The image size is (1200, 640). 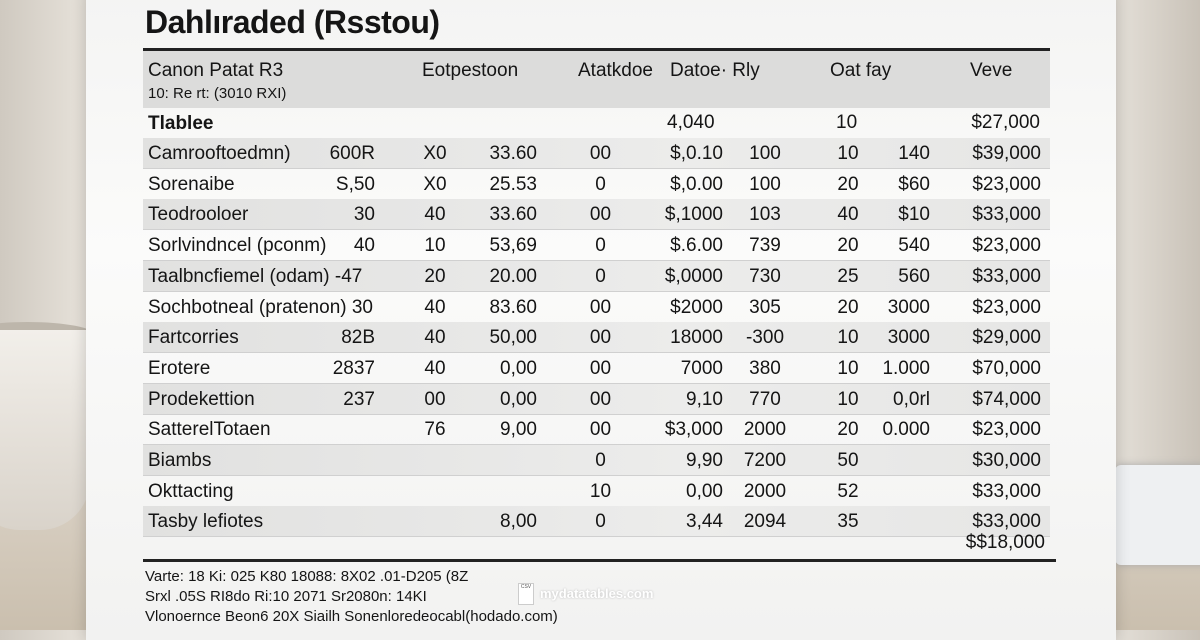 I want to click on table-cell: 9,00, so click(x=518, y=430).